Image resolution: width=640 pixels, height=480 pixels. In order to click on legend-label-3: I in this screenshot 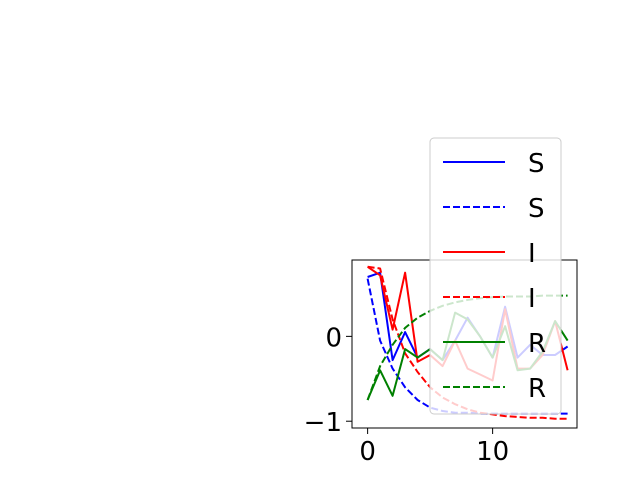, I will do `click(532, 299)`.